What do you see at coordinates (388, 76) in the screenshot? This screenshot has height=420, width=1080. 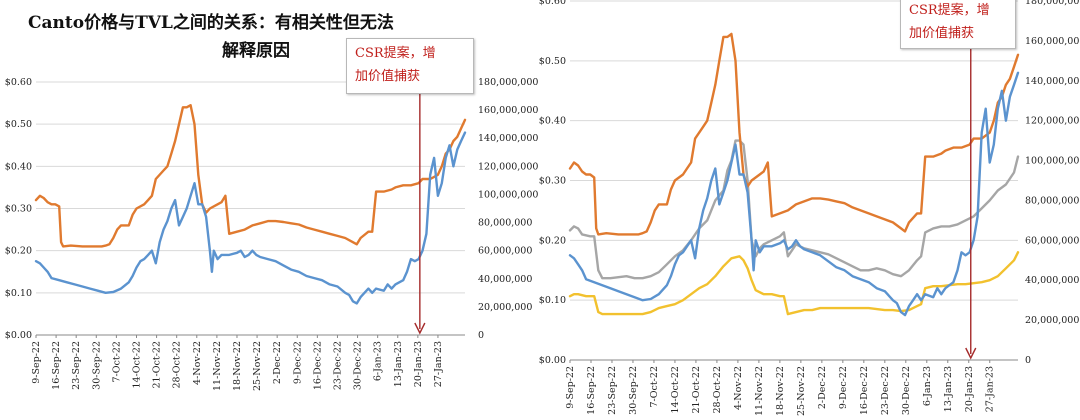 I see `annotation-text-left-2: 加价值捕获` at bounding box center [388, 76].